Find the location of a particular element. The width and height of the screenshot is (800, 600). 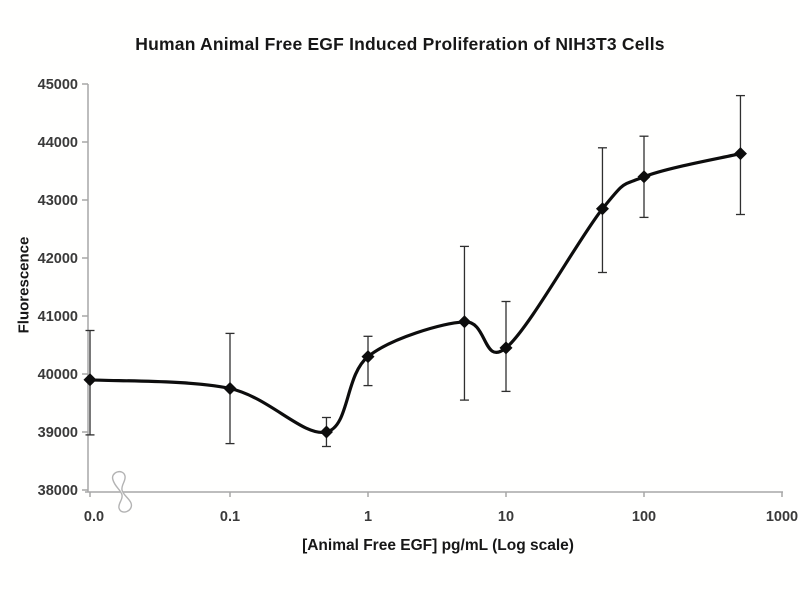

y-tick-label: 40000 is located at coordinates (58, 375).